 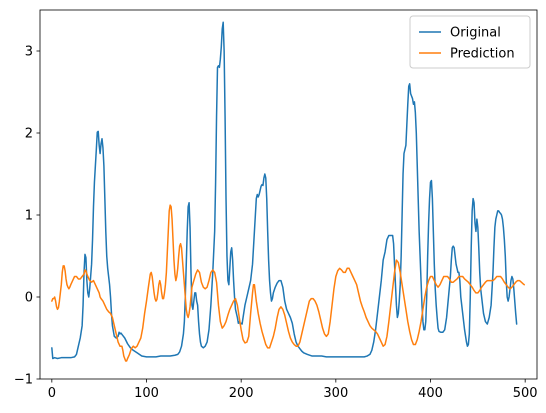 I want to click on x-axis: 0 100 200 300 400 500, so click(x=293, y=390).